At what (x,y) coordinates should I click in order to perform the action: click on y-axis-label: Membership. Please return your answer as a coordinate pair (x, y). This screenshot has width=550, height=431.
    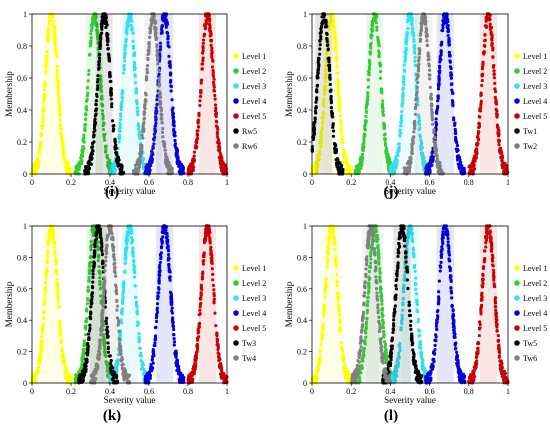
    Looking at the image, I should click on (9, 94).